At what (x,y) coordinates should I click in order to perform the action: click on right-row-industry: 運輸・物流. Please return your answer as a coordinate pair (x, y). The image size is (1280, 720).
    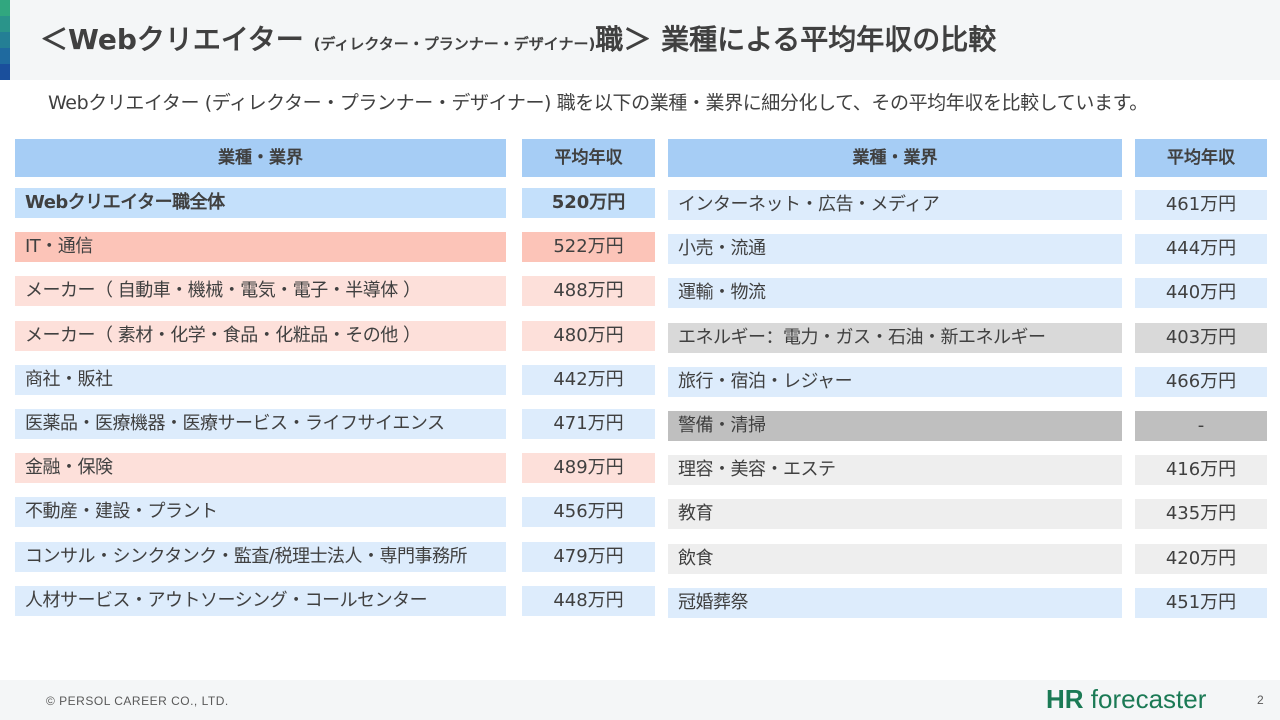
    Looking at the image, I should click on (895, 293).